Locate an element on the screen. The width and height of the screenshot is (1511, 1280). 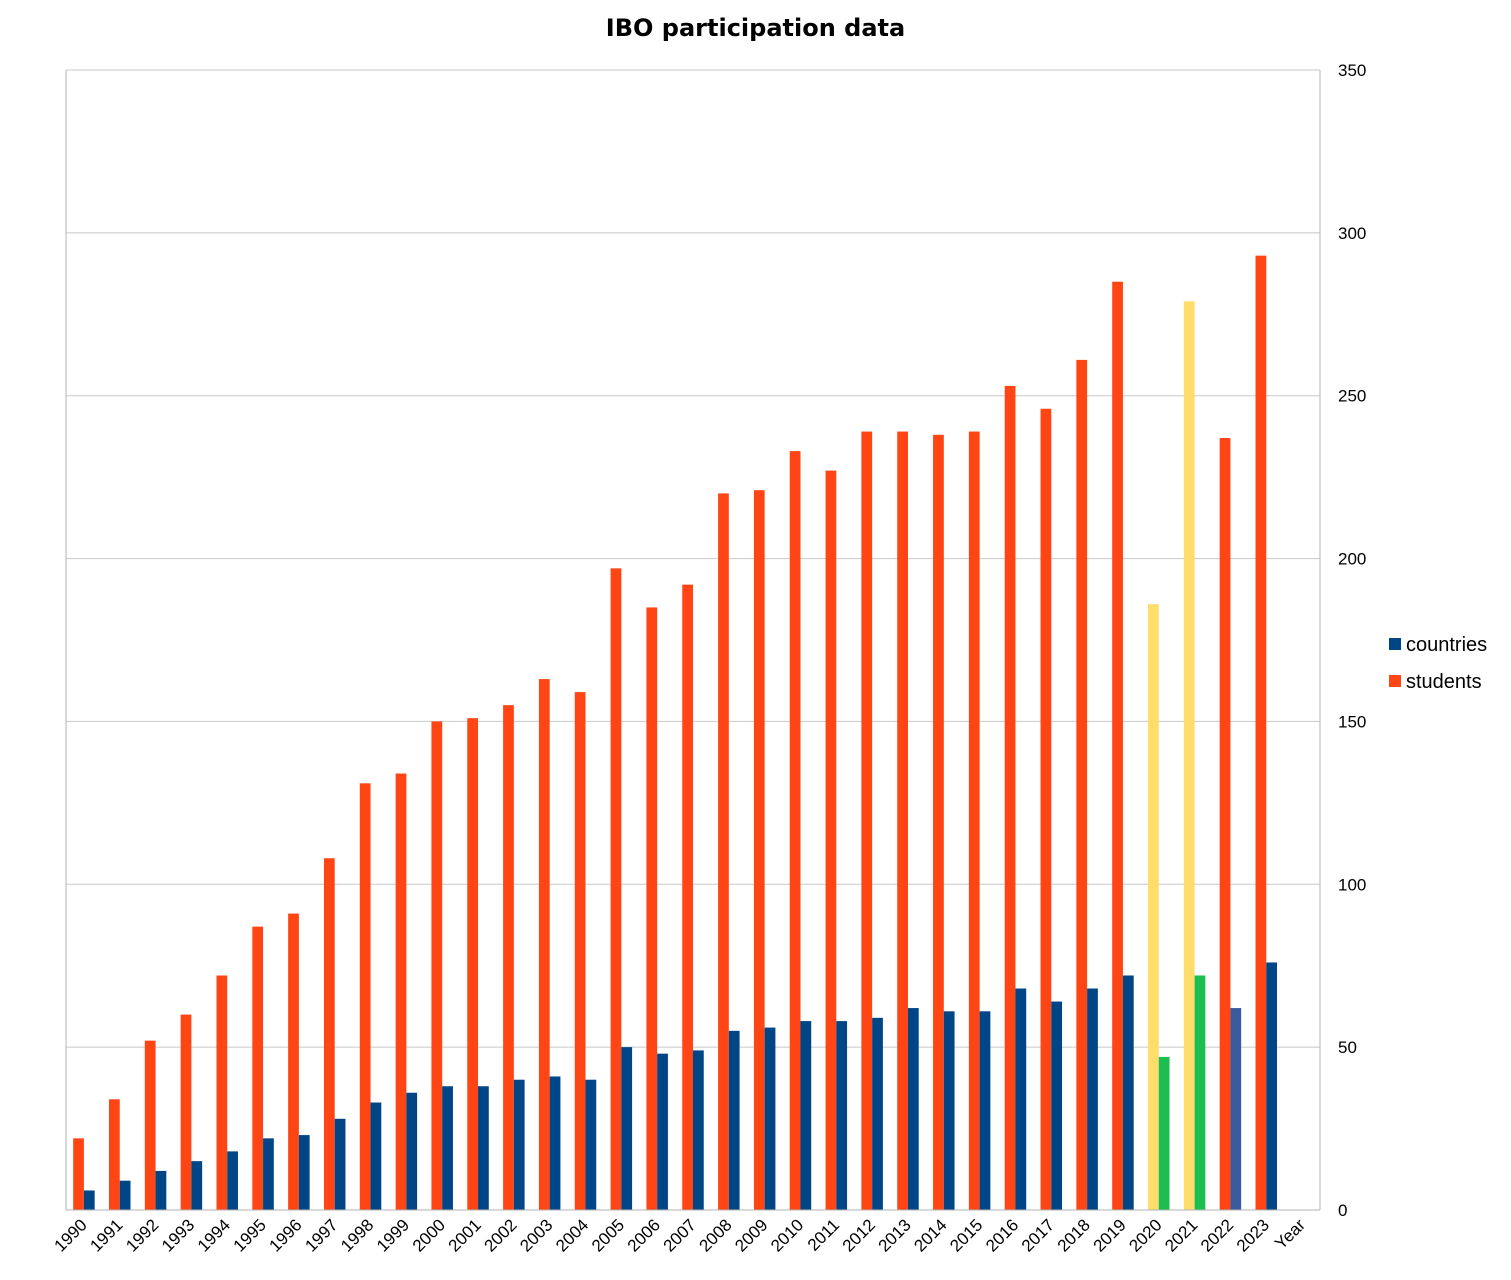
x-tick-label: 2009 is located at coordinates (751, 1235).